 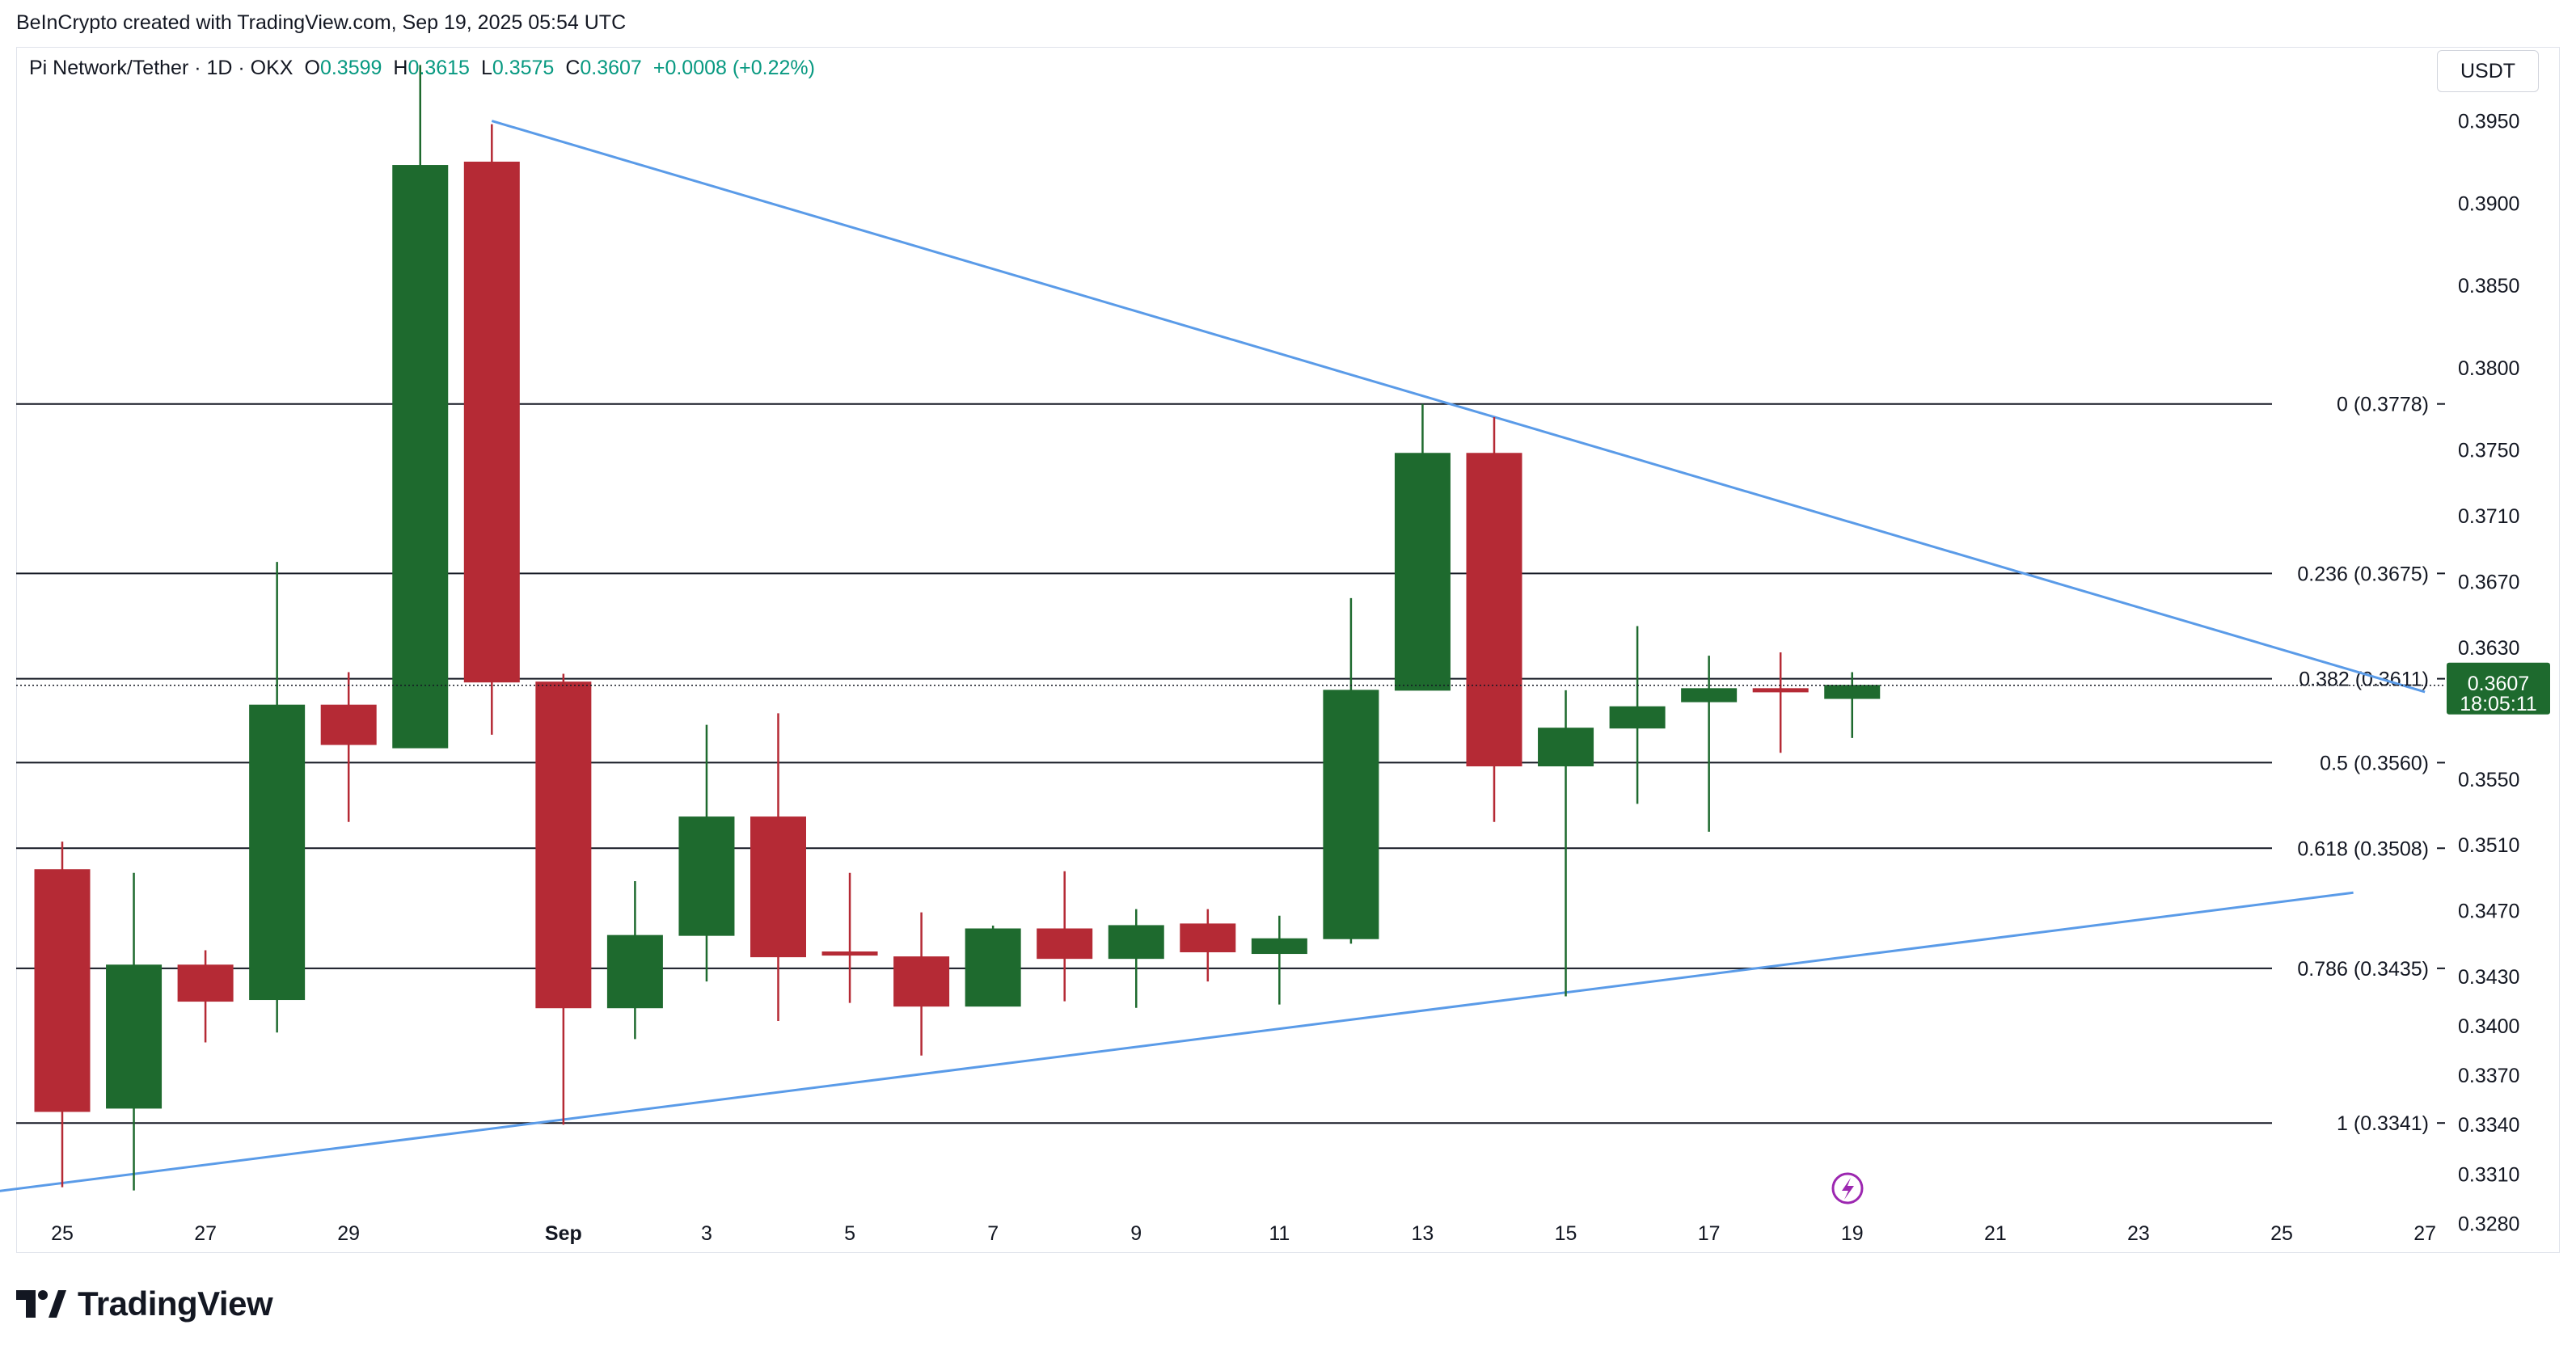 I want to click on x-tick-label-10: 15, so click(x=1566, y=1233).